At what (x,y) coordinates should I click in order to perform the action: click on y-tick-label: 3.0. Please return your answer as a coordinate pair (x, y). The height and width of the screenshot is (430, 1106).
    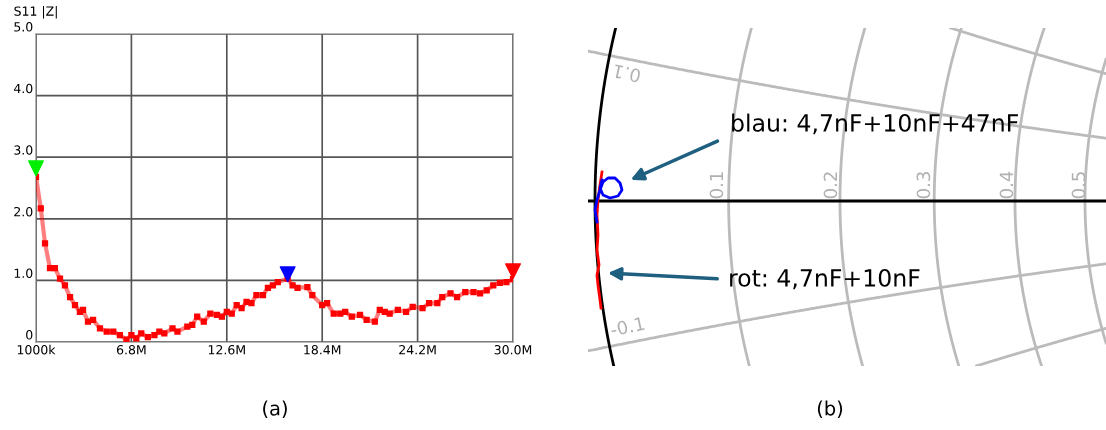
    Looking at the image, I should click on (23, 150).